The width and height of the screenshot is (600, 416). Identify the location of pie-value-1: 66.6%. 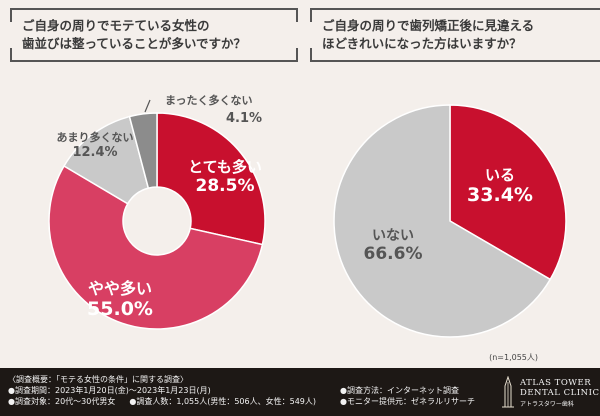
(393, 254).